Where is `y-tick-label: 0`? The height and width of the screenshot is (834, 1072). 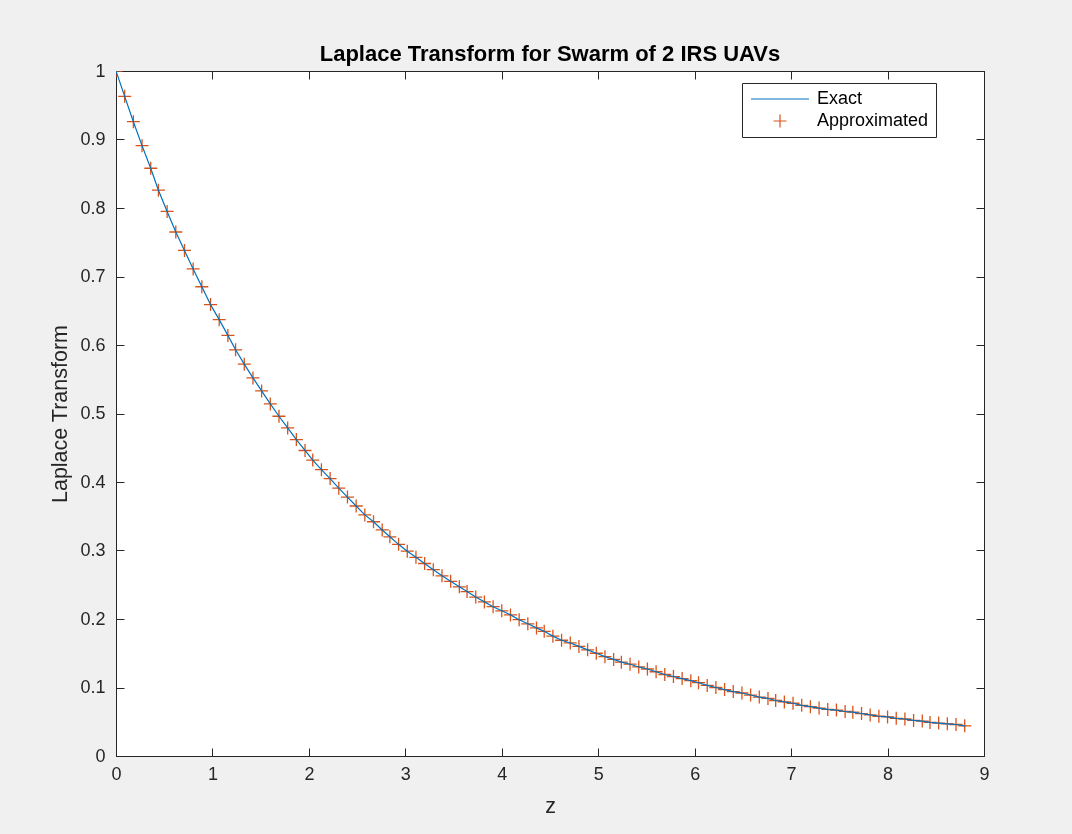
y-tick-label: 0 is located at coordinates (100, 755).